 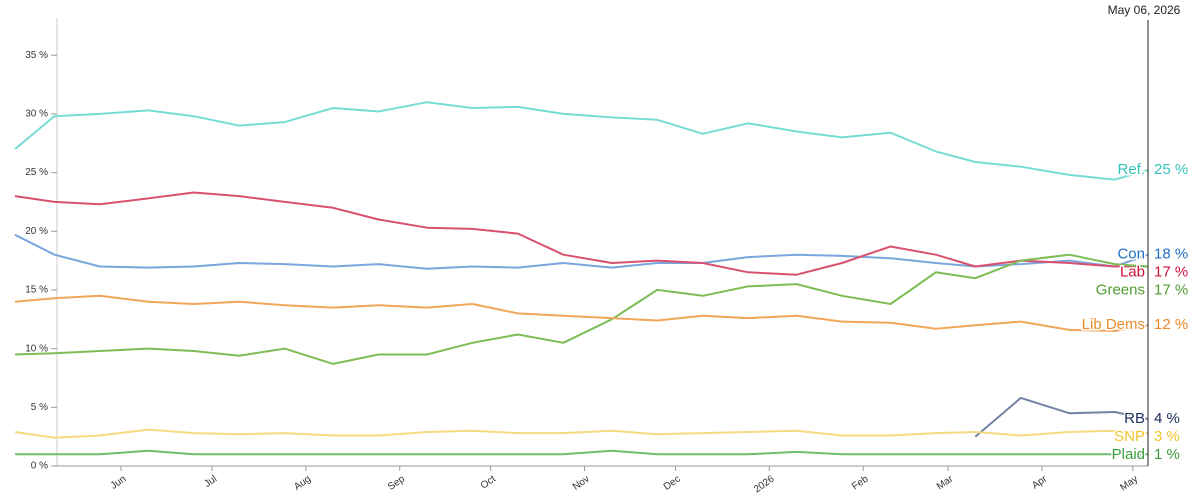 I want to click on value-label: 3 %, so click(x=1167, y=436).